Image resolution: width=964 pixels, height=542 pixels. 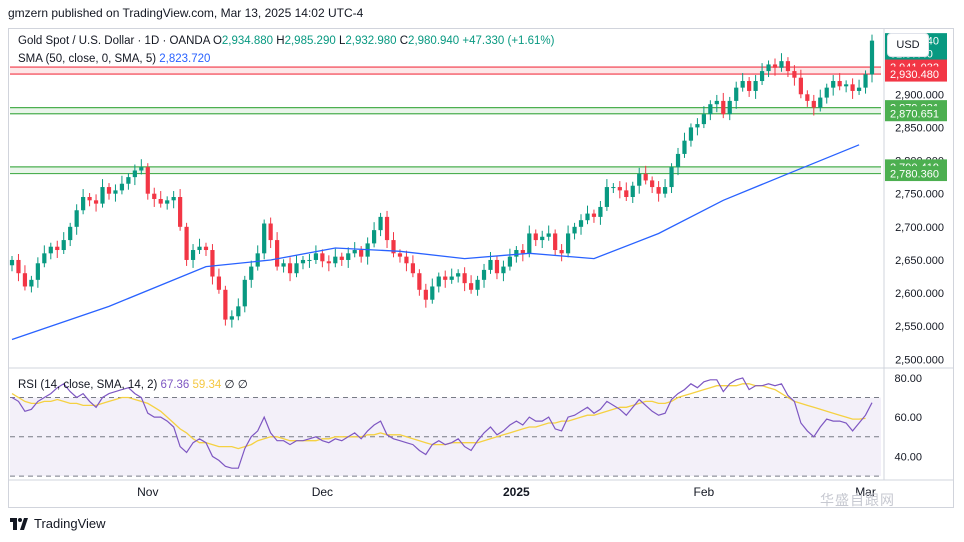 What do you see at coordinates (516, 492) in the screenshot?
I see `time-tick-label: 2025` at bounding box center [516, 492].